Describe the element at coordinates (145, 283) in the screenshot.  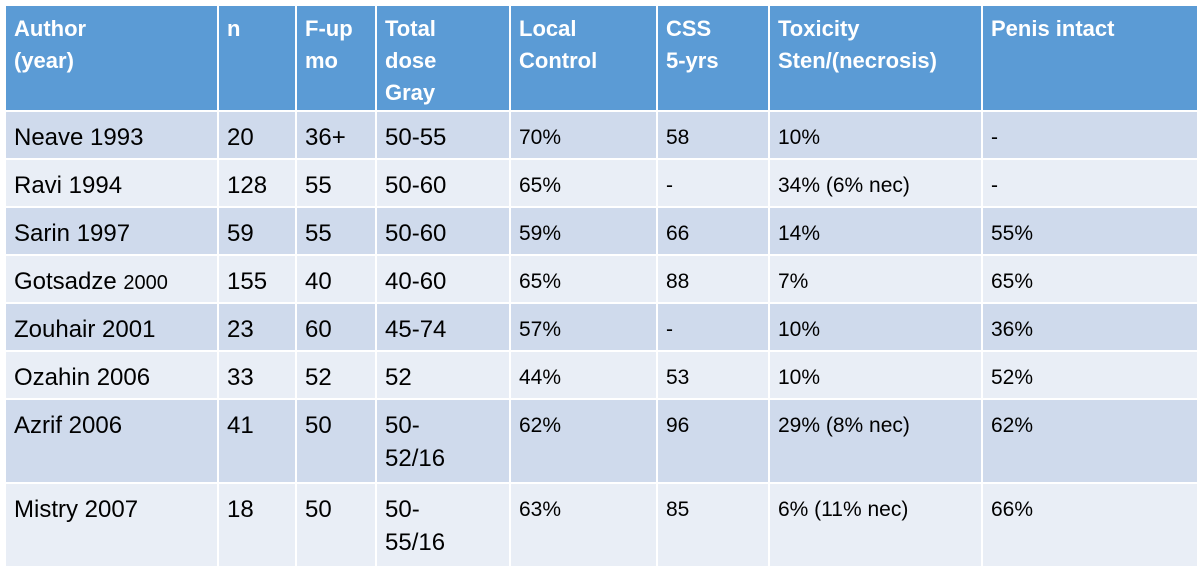
I see `author-year: 2000` at that location.